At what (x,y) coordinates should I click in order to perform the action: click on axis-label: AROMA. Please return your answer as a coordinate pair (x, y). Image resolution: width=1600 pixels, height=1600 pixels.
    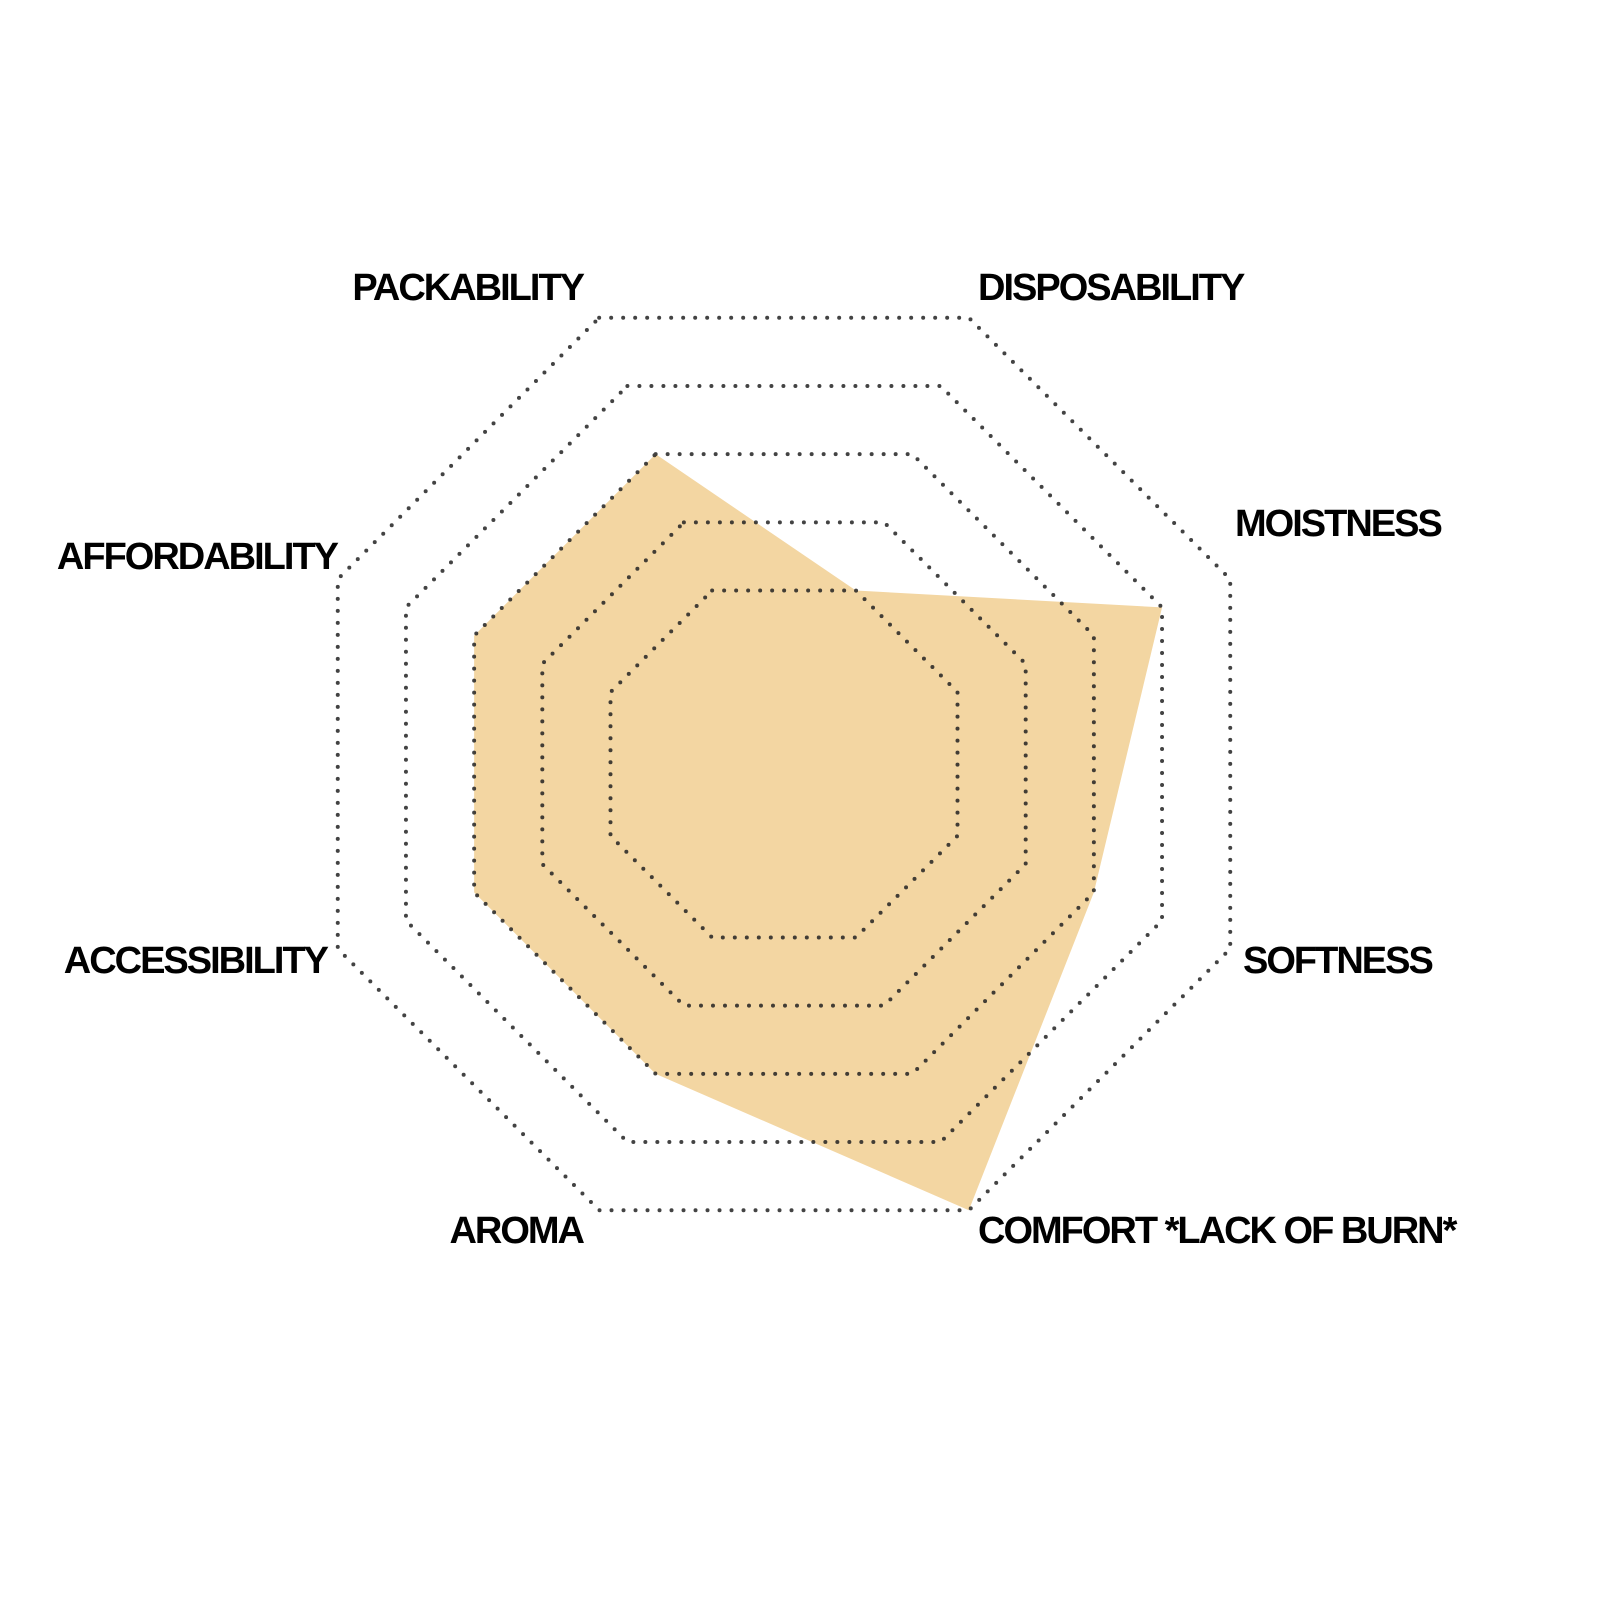
    Looking at the image, I should click on (516, 1231).